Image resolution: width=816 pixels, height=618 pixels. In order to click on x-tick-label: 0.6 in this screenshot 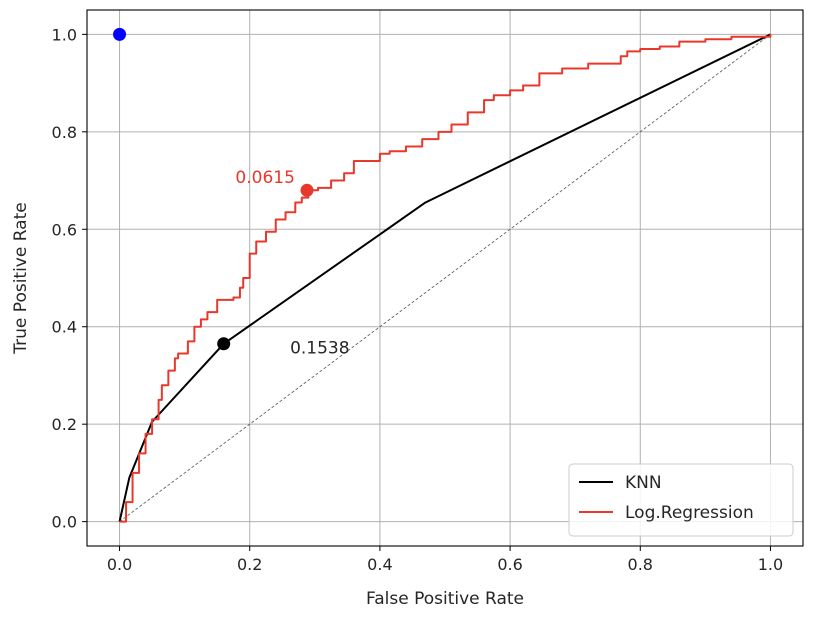, I will do `click(509, 564)`.